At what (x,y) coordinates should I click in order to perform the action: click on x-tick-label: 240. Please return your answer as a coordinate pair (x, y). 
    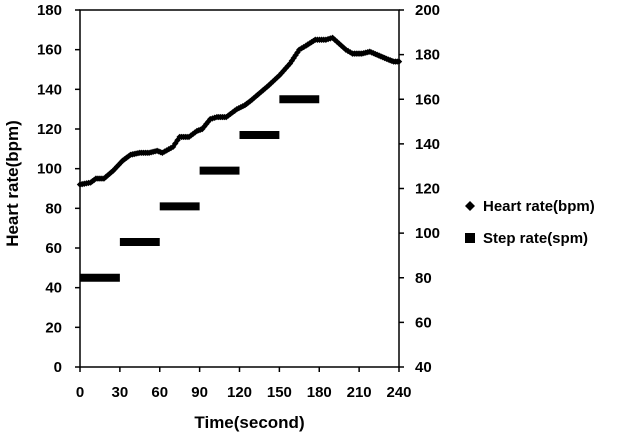
    Looking at the image, I should click on (398, 392).